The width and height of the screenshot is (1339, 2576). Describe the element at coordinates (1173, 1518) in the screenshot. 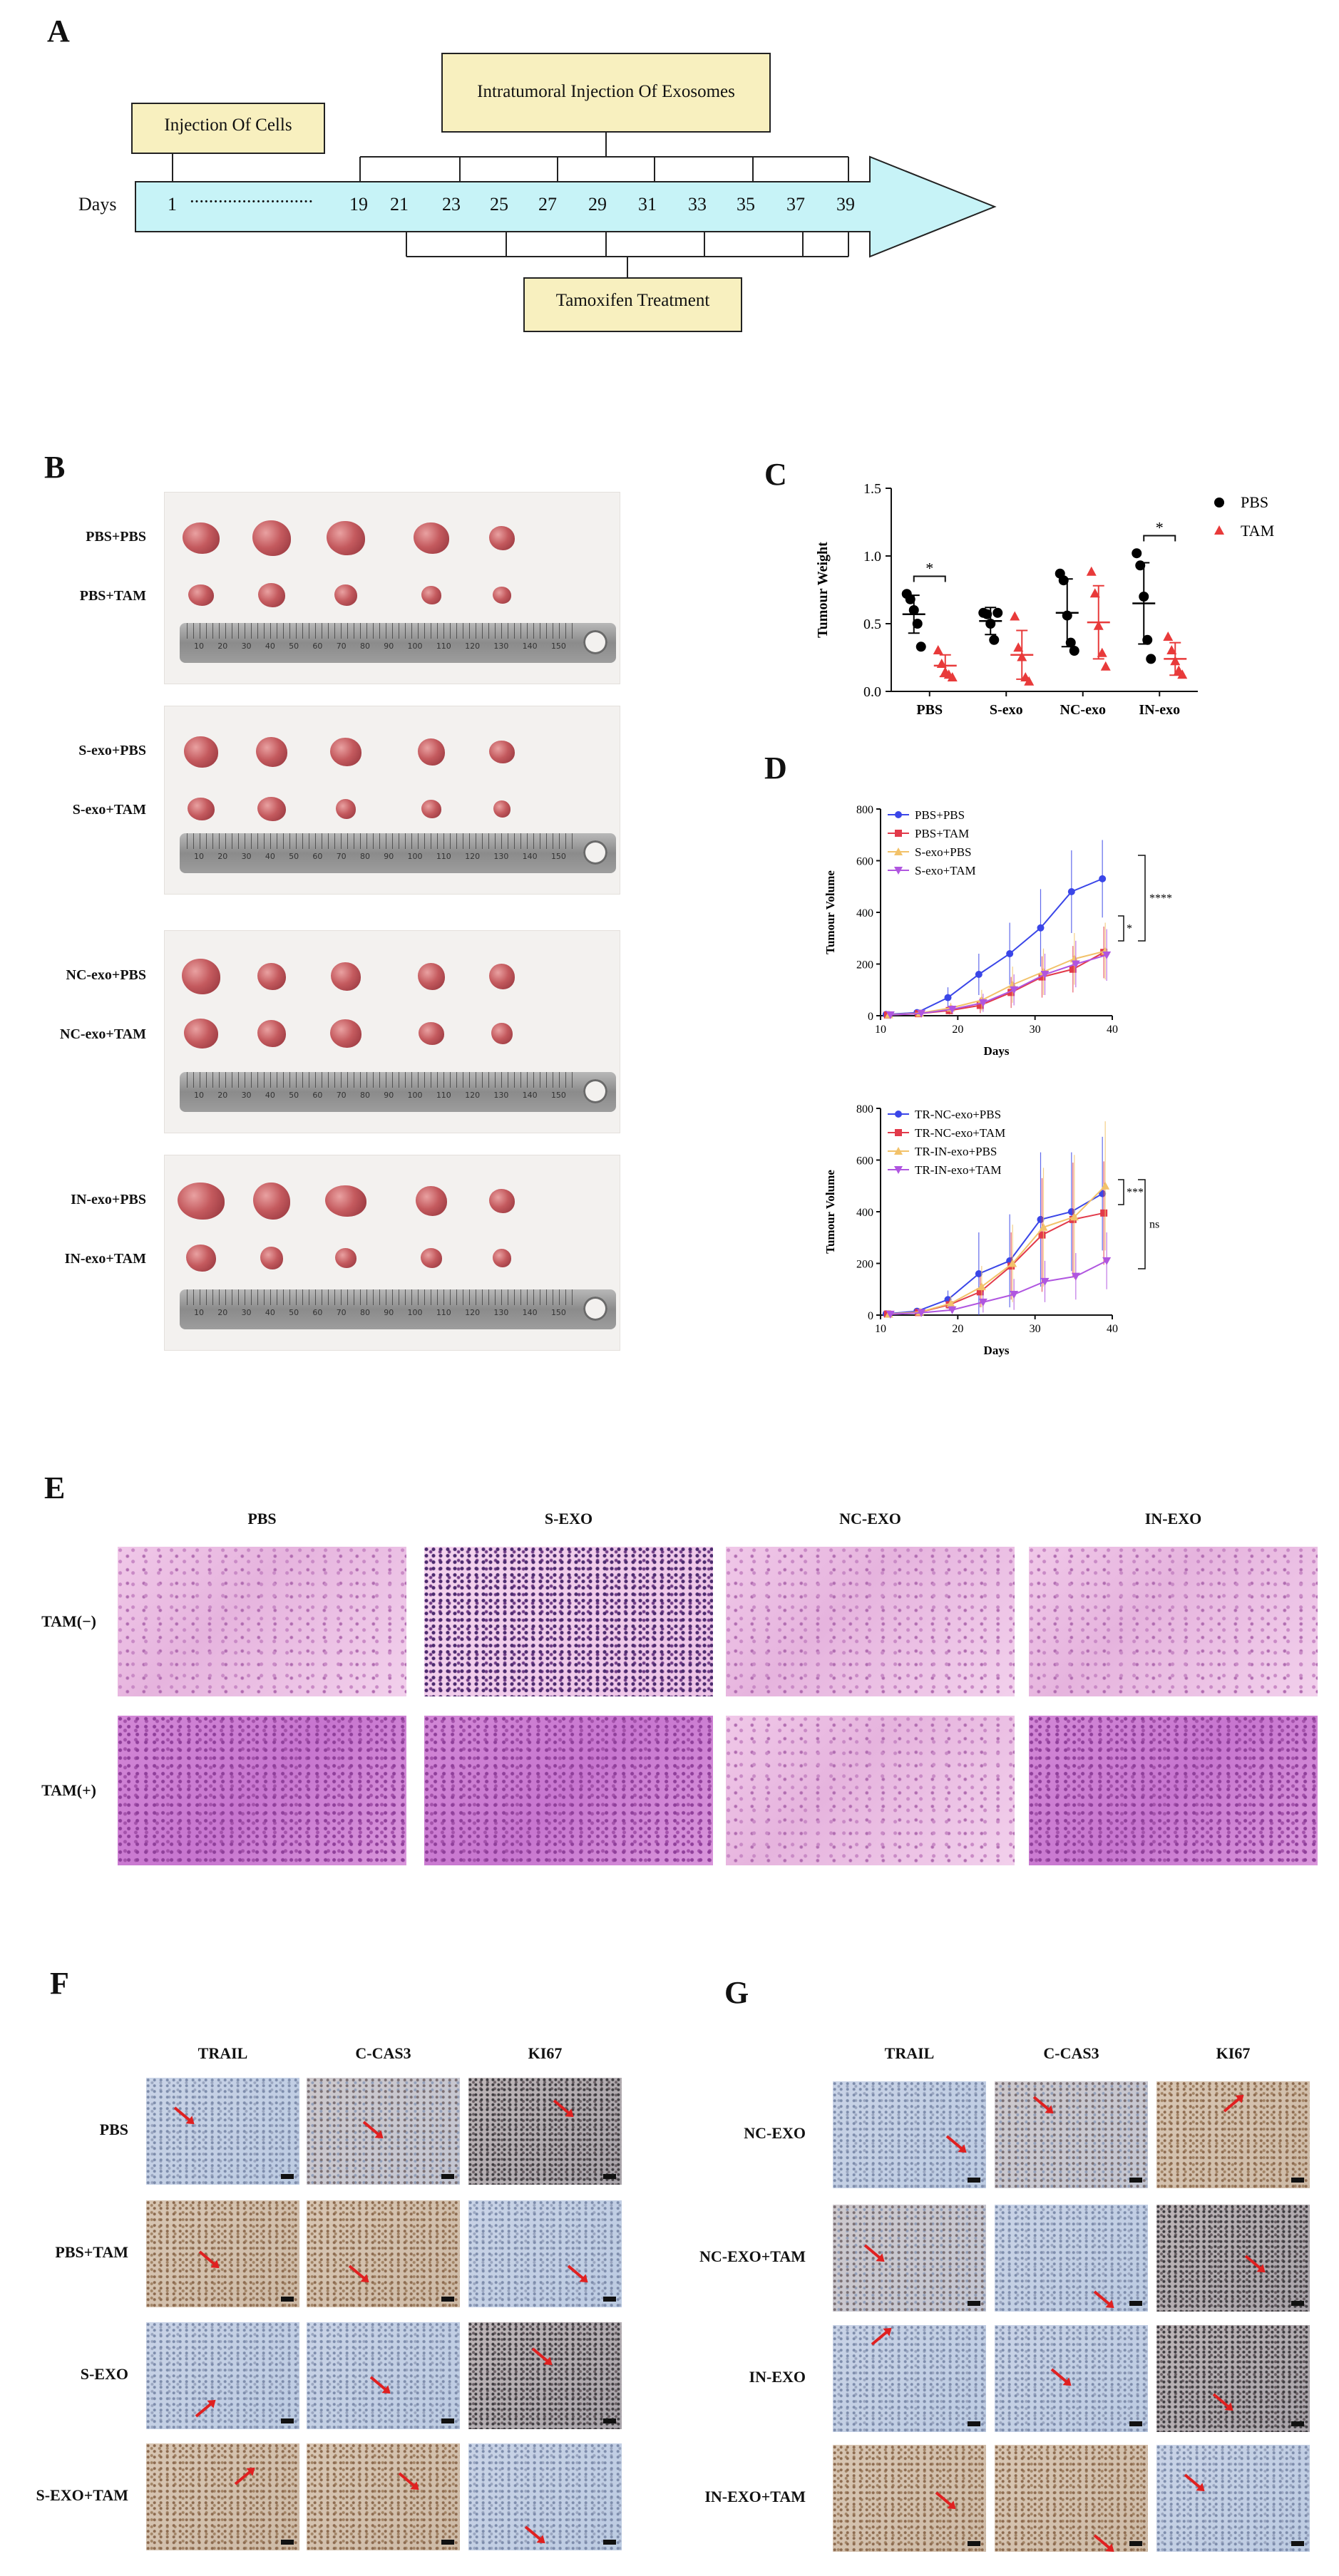

I see `column-header: IN-EXO` at that location.